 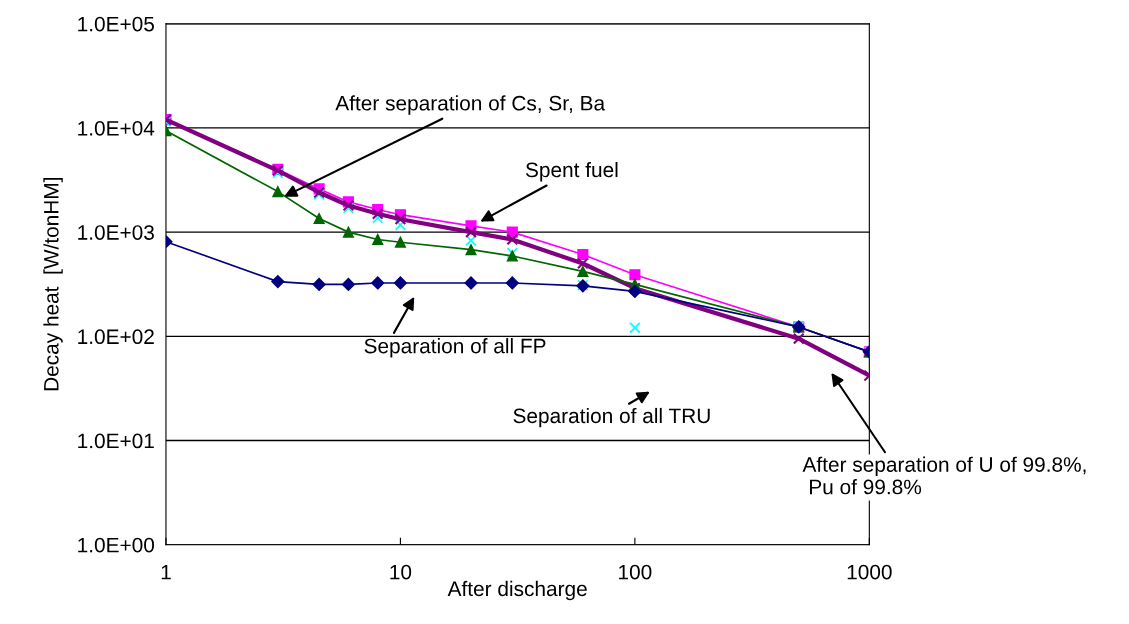 I want to click on annotation: After separation of U of 99.8%, Pu of 99.8%, so click(x=944, y=475).